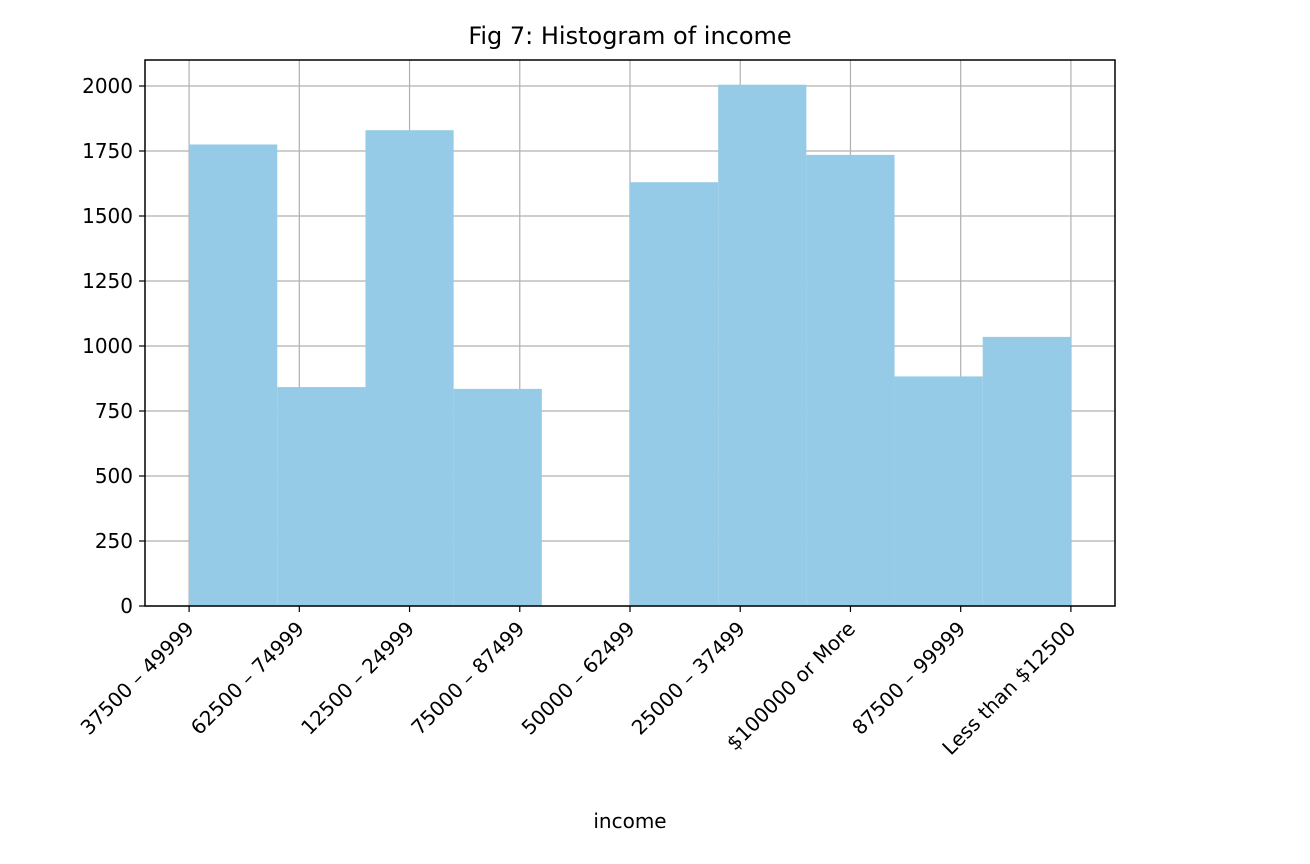 This screenshot has height=864, width=1310. What do you see at coordinates (247, 678) in the screenshot?
I see `x-tick-label: 62500 – 74999` at bounding box center [247, 678].